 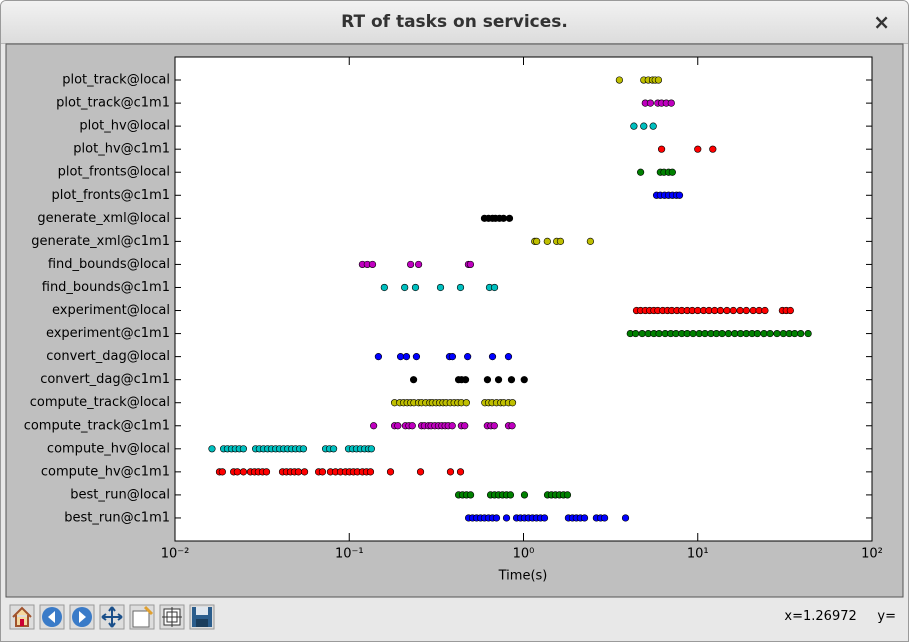 What do you see at coordinates (872, 554) in the screenshot?
I see `x-tick-label: 10²` at bounding box center [872, 554].